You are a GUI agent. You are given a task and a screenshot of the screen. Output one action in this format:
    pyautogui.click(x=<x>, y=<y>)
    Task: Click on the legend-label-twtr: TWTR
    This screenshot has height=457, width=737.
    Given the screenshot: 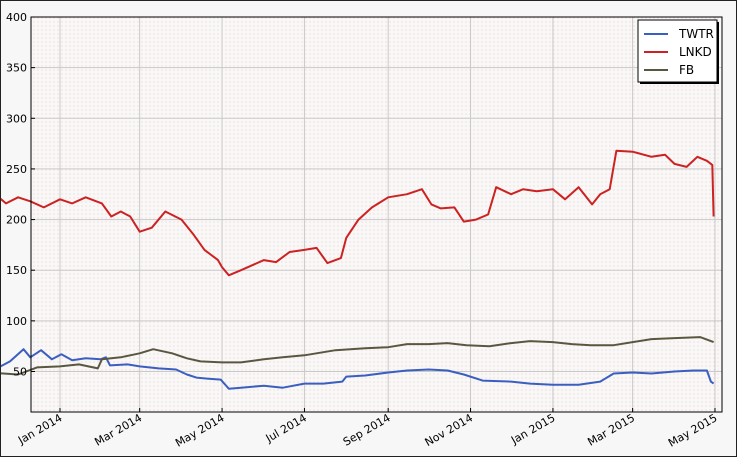 What is the action you would take?
    pyautogui.click(x=696, y=34)
    